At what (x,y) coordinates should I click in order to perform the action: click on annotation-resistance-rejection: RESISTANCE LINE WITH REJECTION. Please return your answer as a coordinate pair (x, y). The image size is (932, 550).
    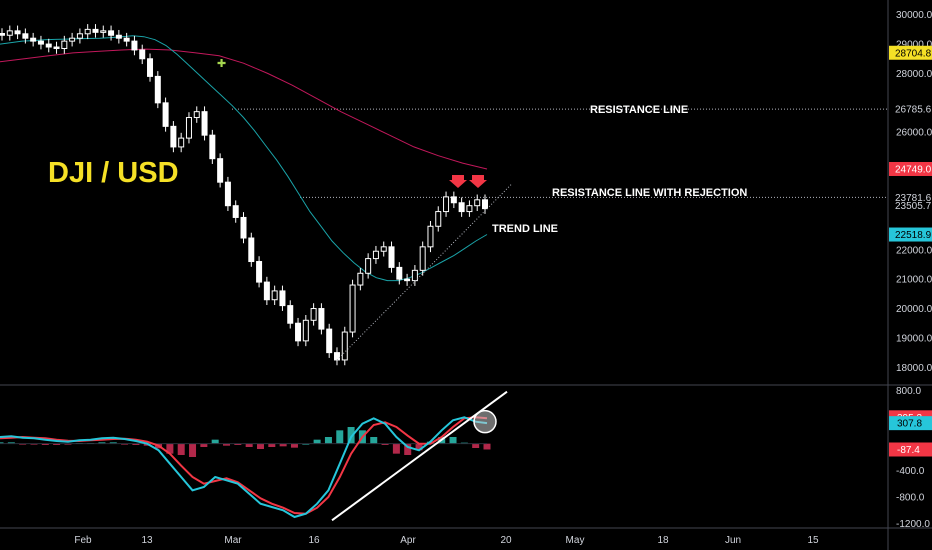
    Looking at the image, I should click on (649, 193).